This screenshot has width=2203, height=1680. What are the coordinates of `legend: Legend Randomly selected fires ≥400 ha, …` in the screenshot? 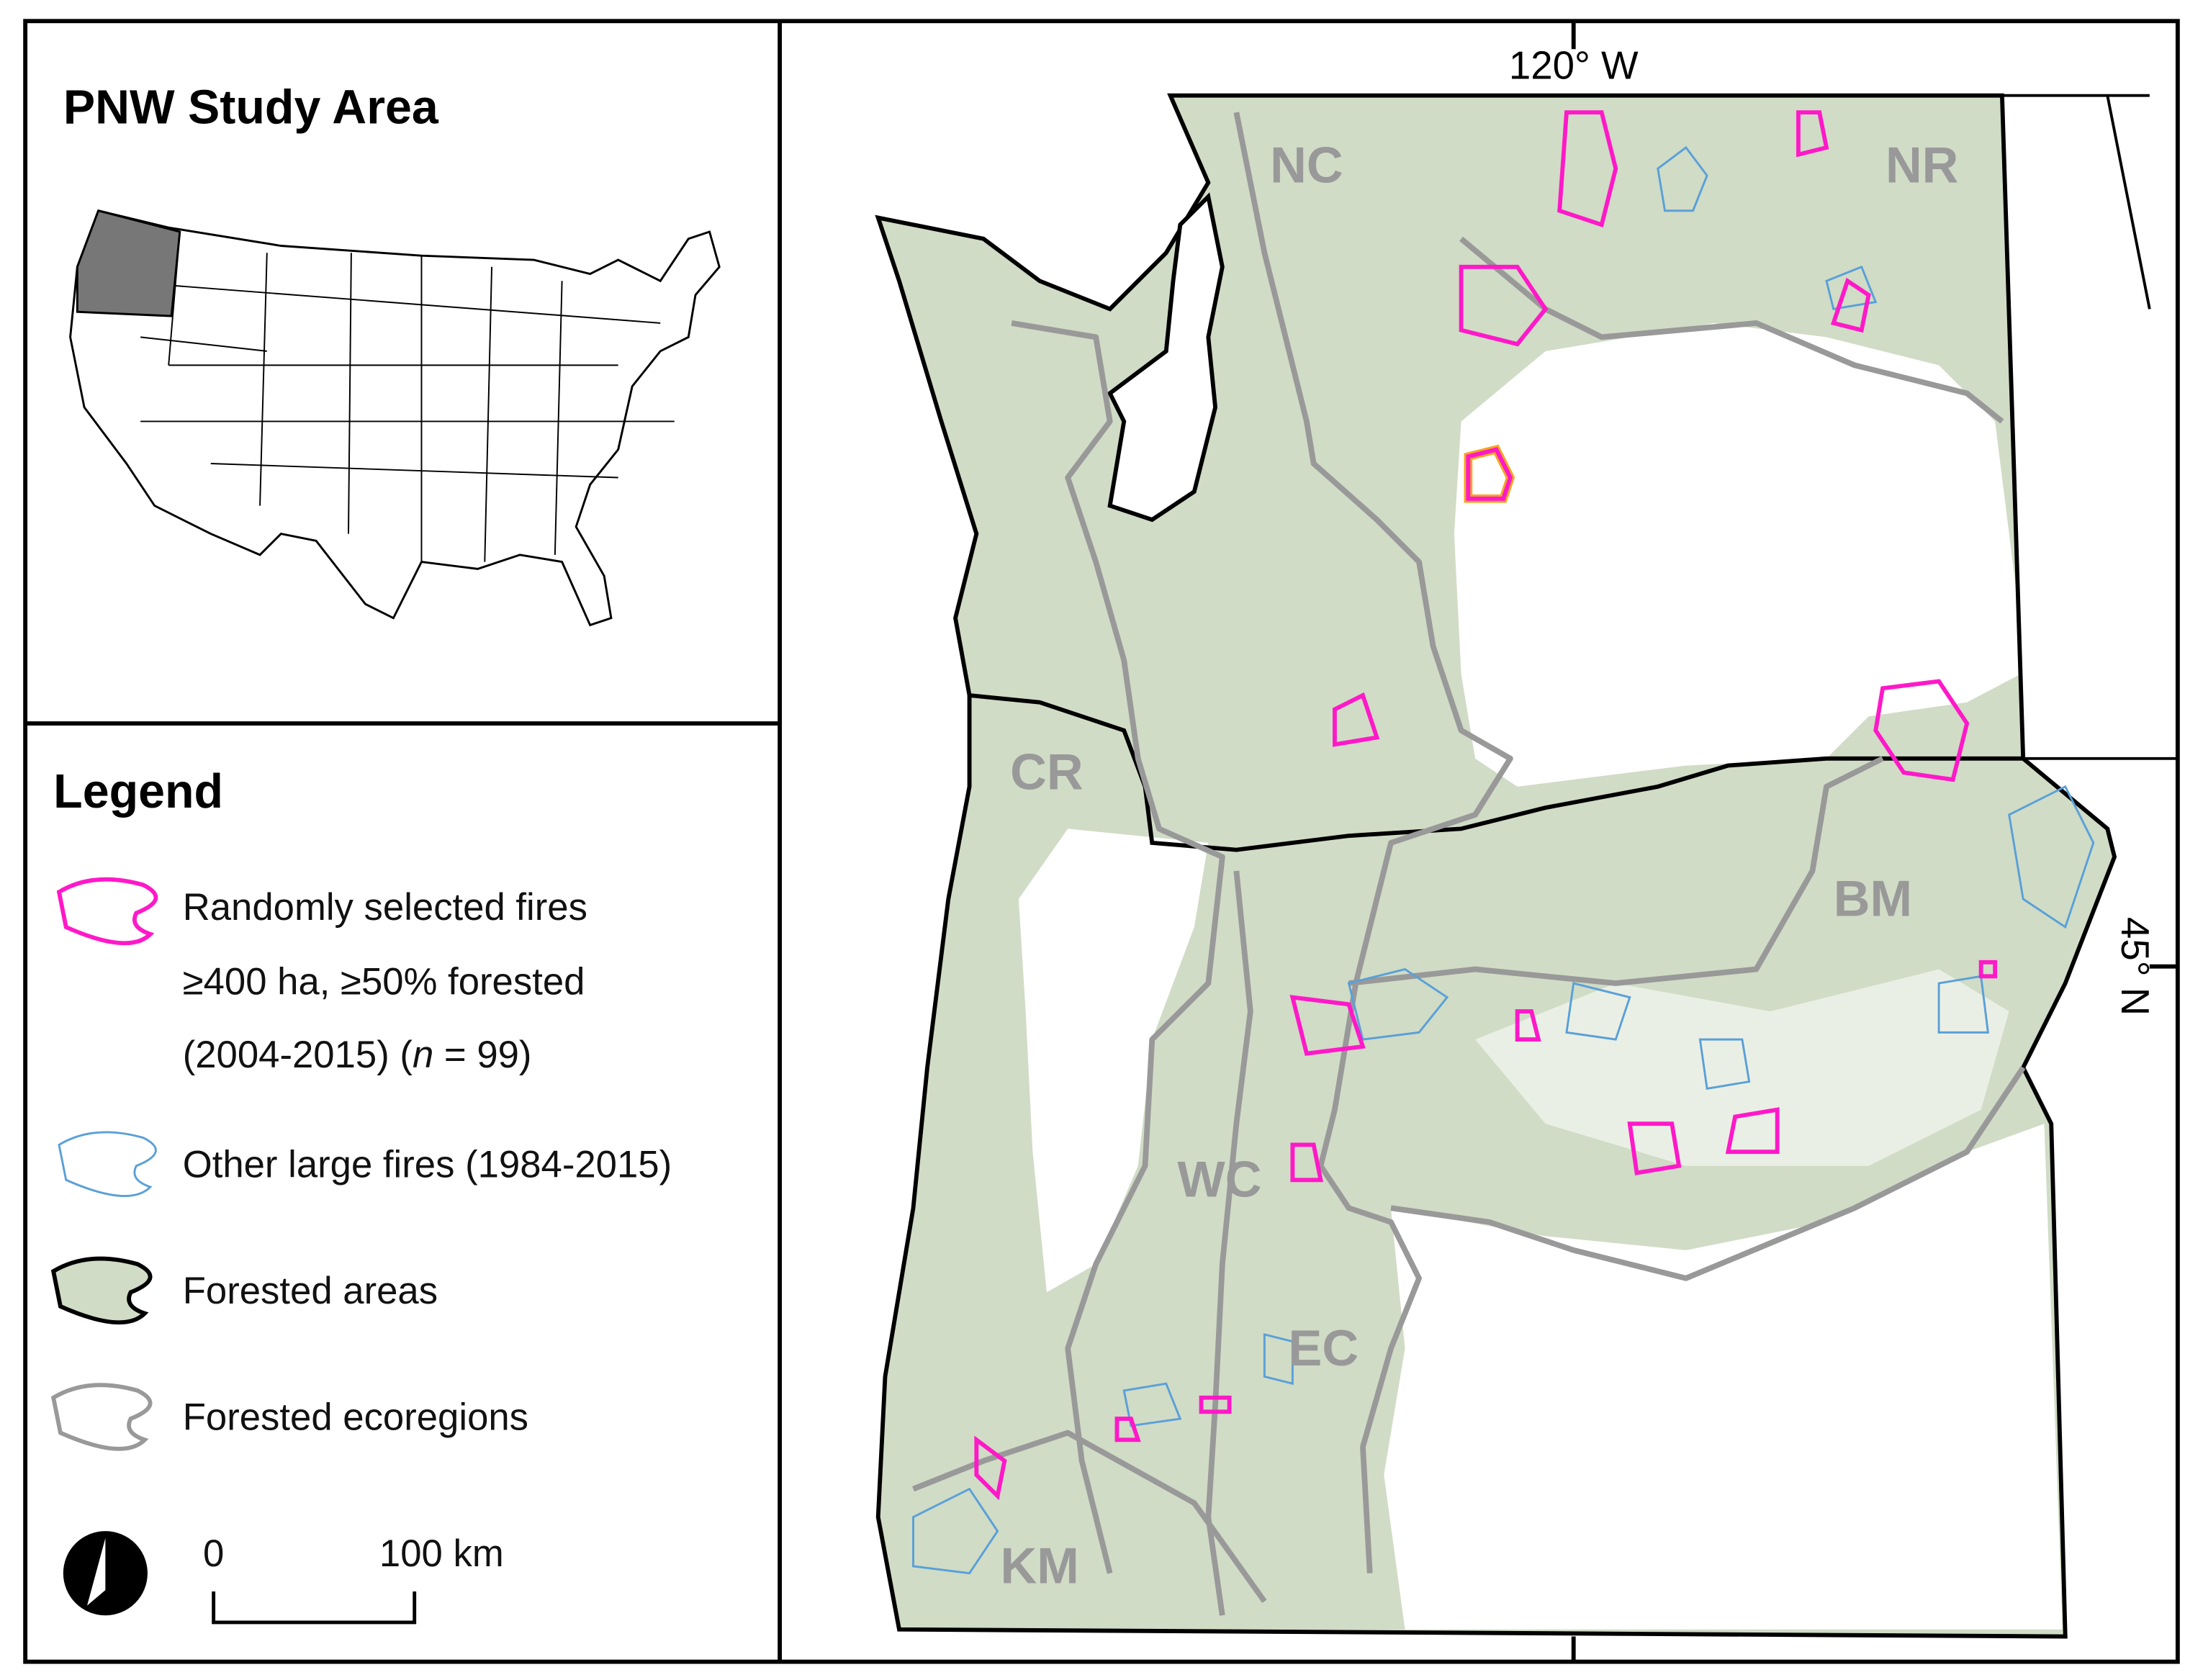 It's located at (361, 1195).